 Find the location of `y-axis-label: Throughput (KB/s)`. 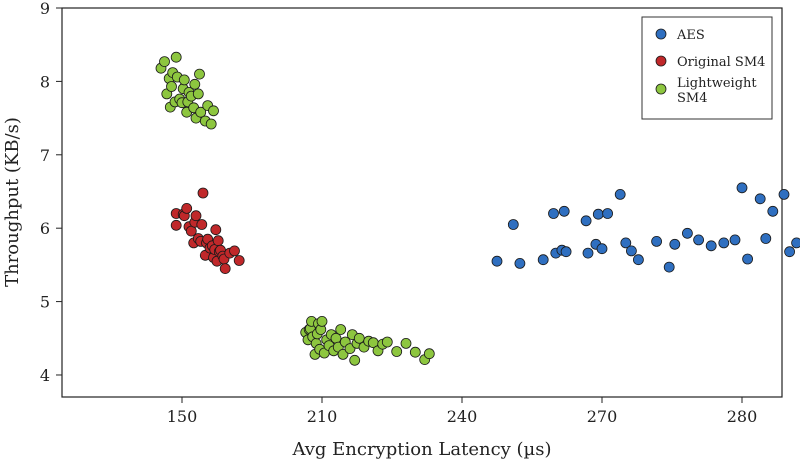

y-axis-label: Throughput (KB/s) is located at coordinates (12, 202).